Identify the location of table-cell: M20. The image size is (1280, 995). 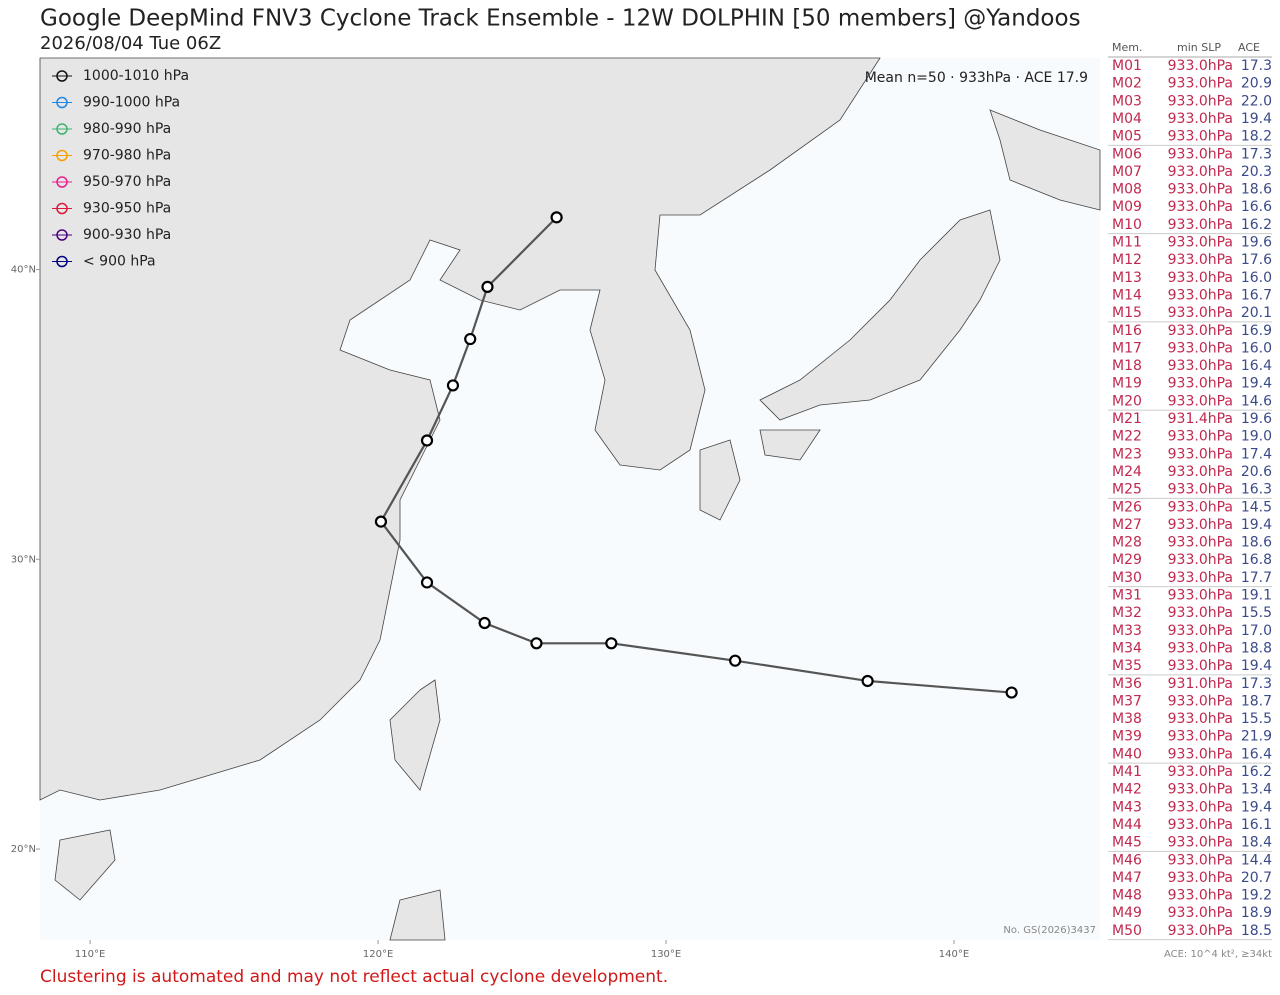
(1127, 401).